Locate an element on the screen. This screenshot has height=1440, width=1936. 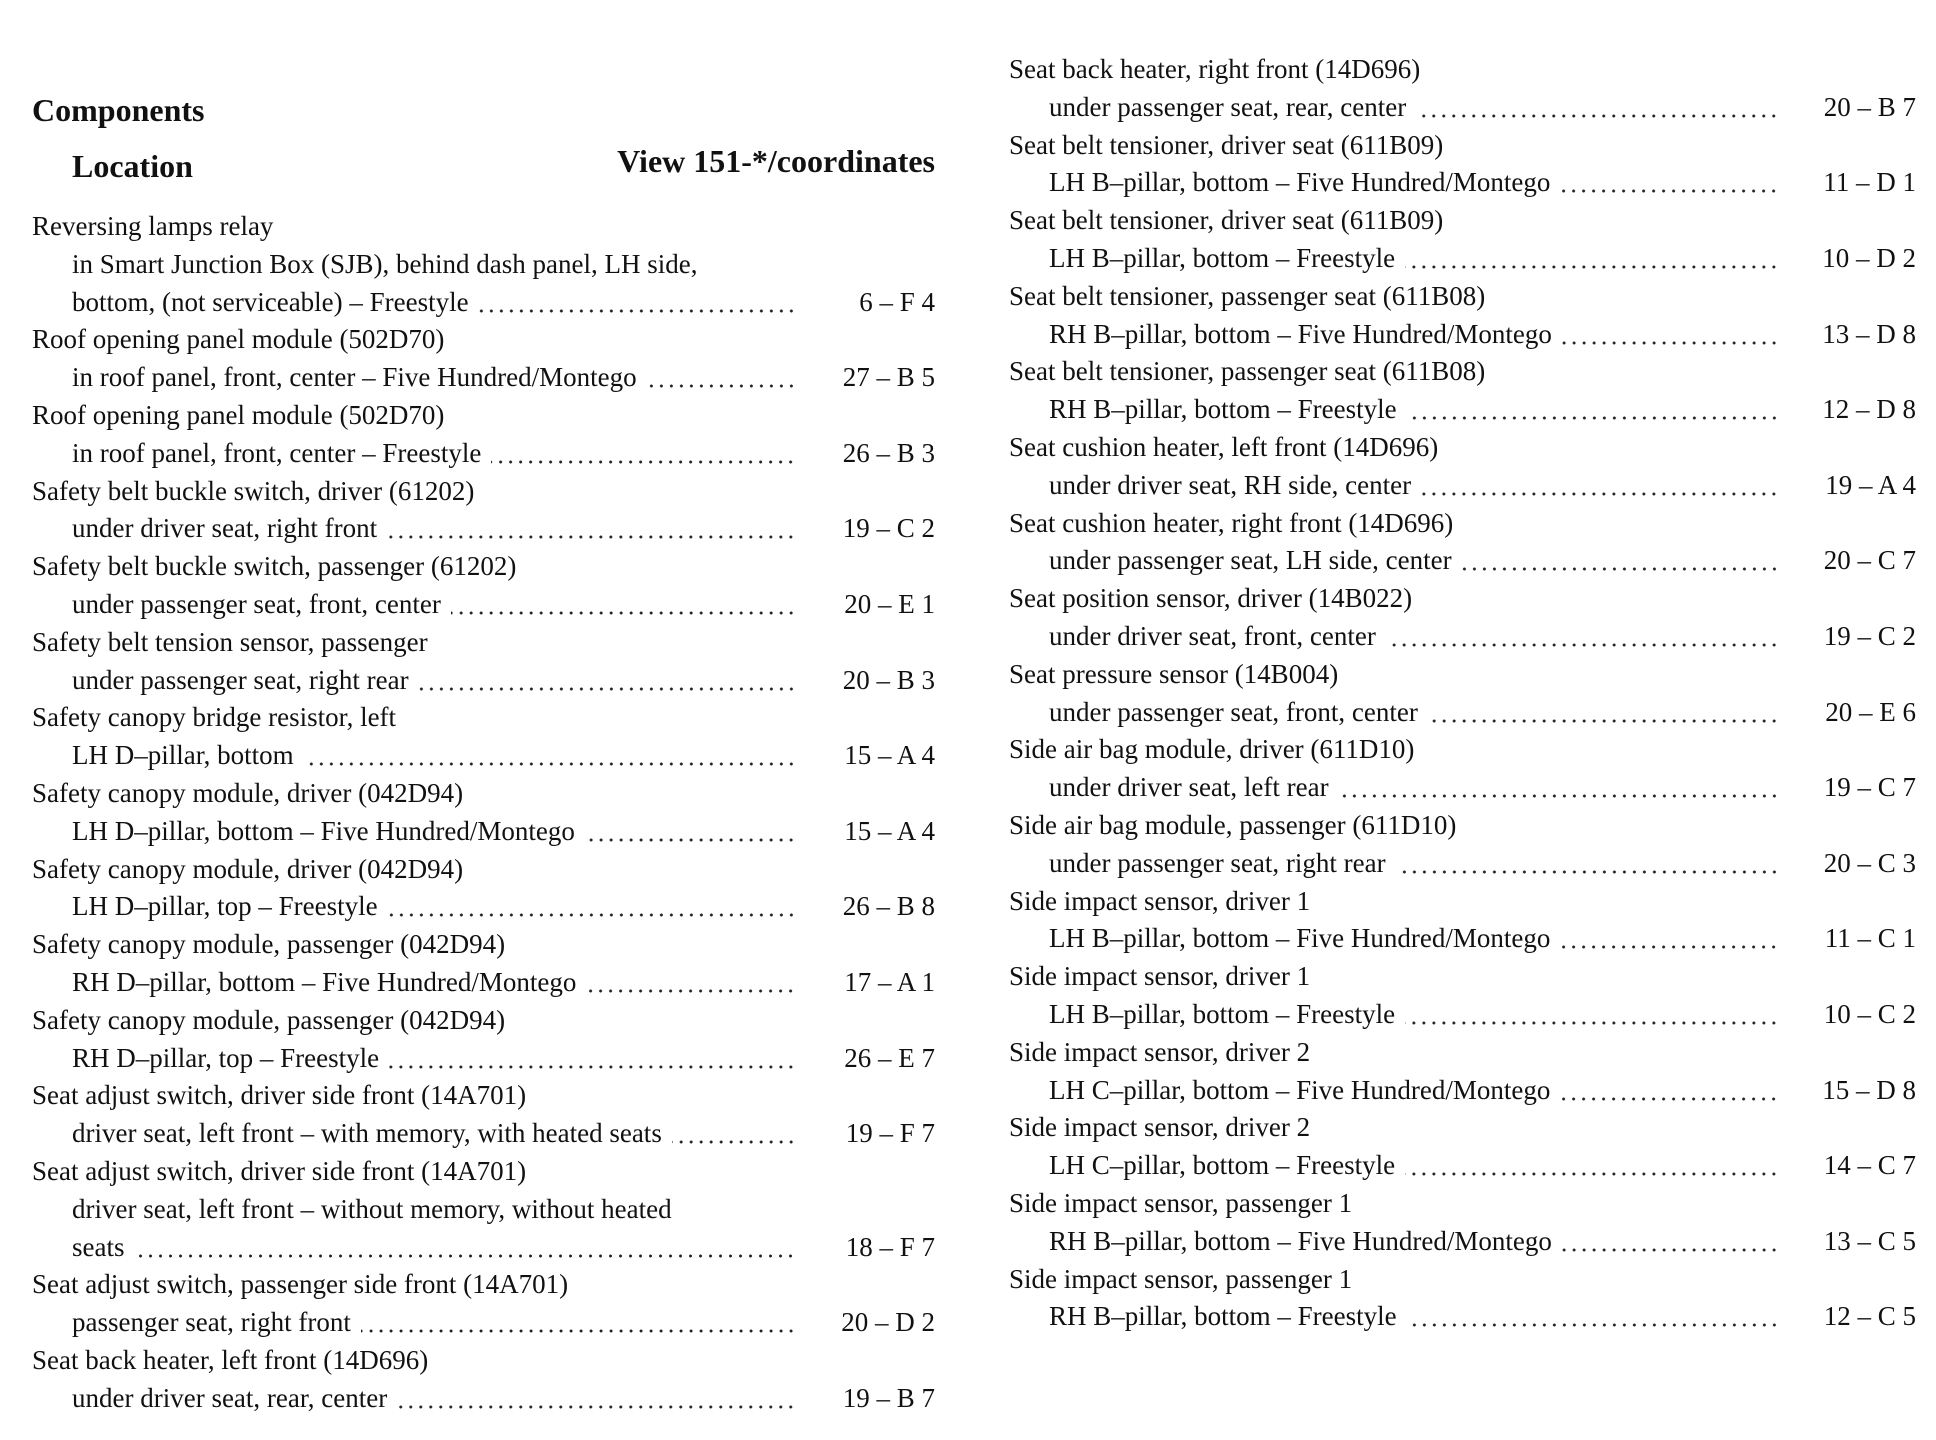
location-line: LH B–pillar, bottom – Freestyle 10 – D 2 is located at coordinates (1482, 258).